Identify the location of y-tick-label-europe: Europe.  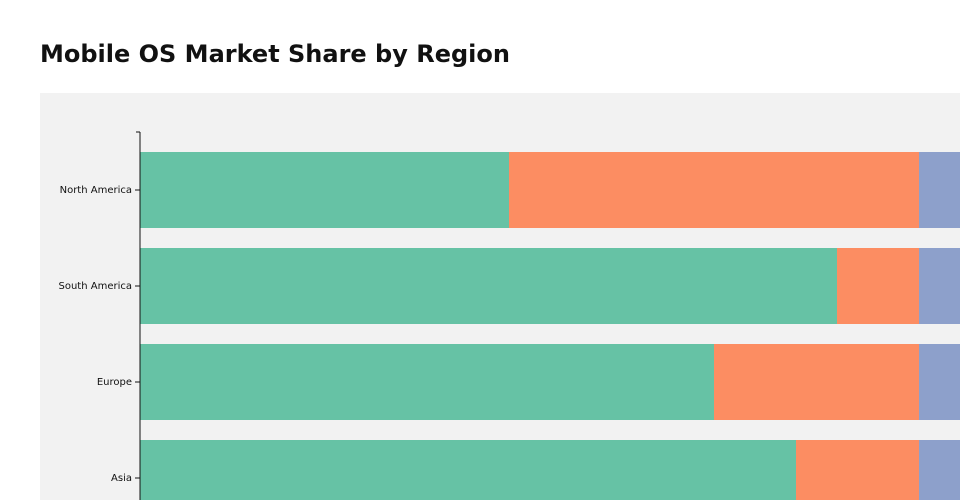
(114, 382).